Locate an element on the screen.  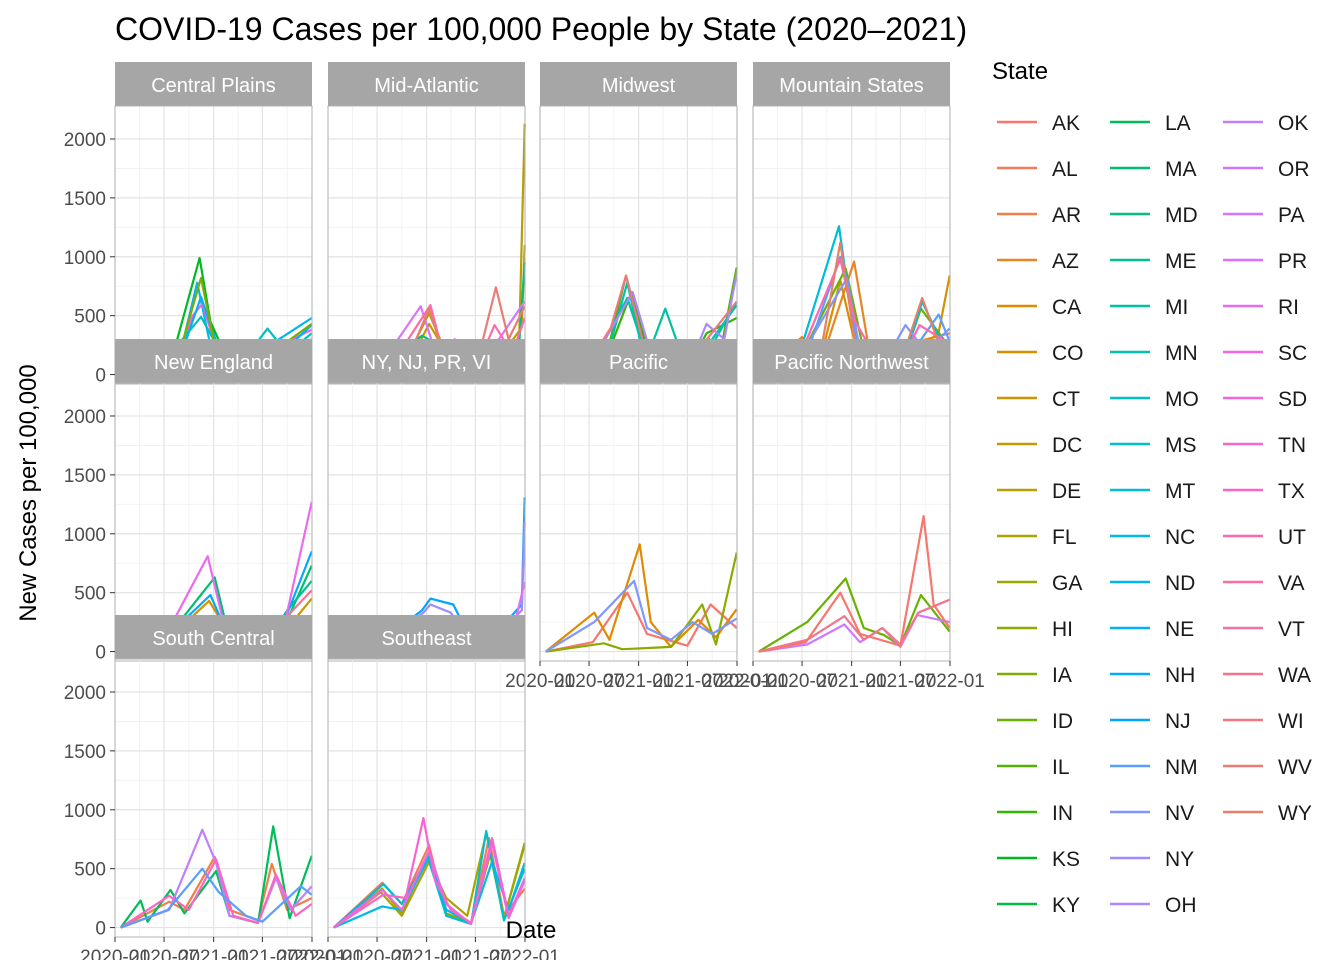
legend-label: MD is located at coordinates (1181, 215).